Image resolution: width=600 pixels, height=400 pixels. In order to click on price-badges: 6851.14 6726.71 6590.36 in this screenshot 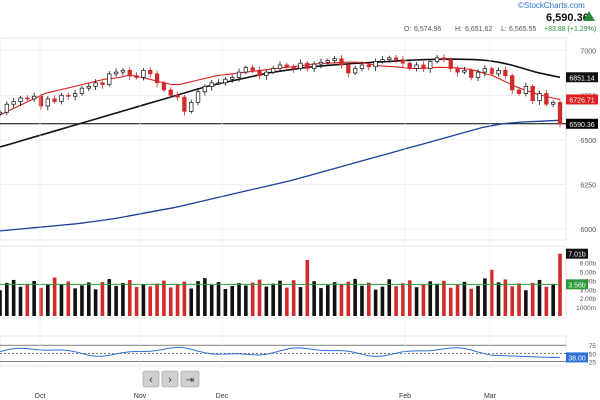, I will do `click(582, 100)`.